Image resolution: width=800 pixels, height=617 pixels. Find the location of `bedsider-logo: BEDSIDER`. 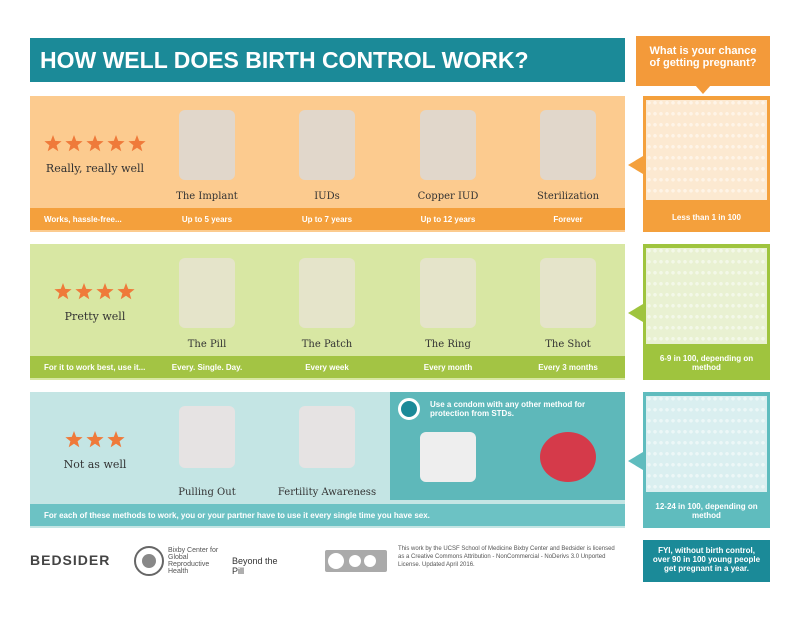

bedsider-logo: BEDSIDER is located at coordinates (70, 560).